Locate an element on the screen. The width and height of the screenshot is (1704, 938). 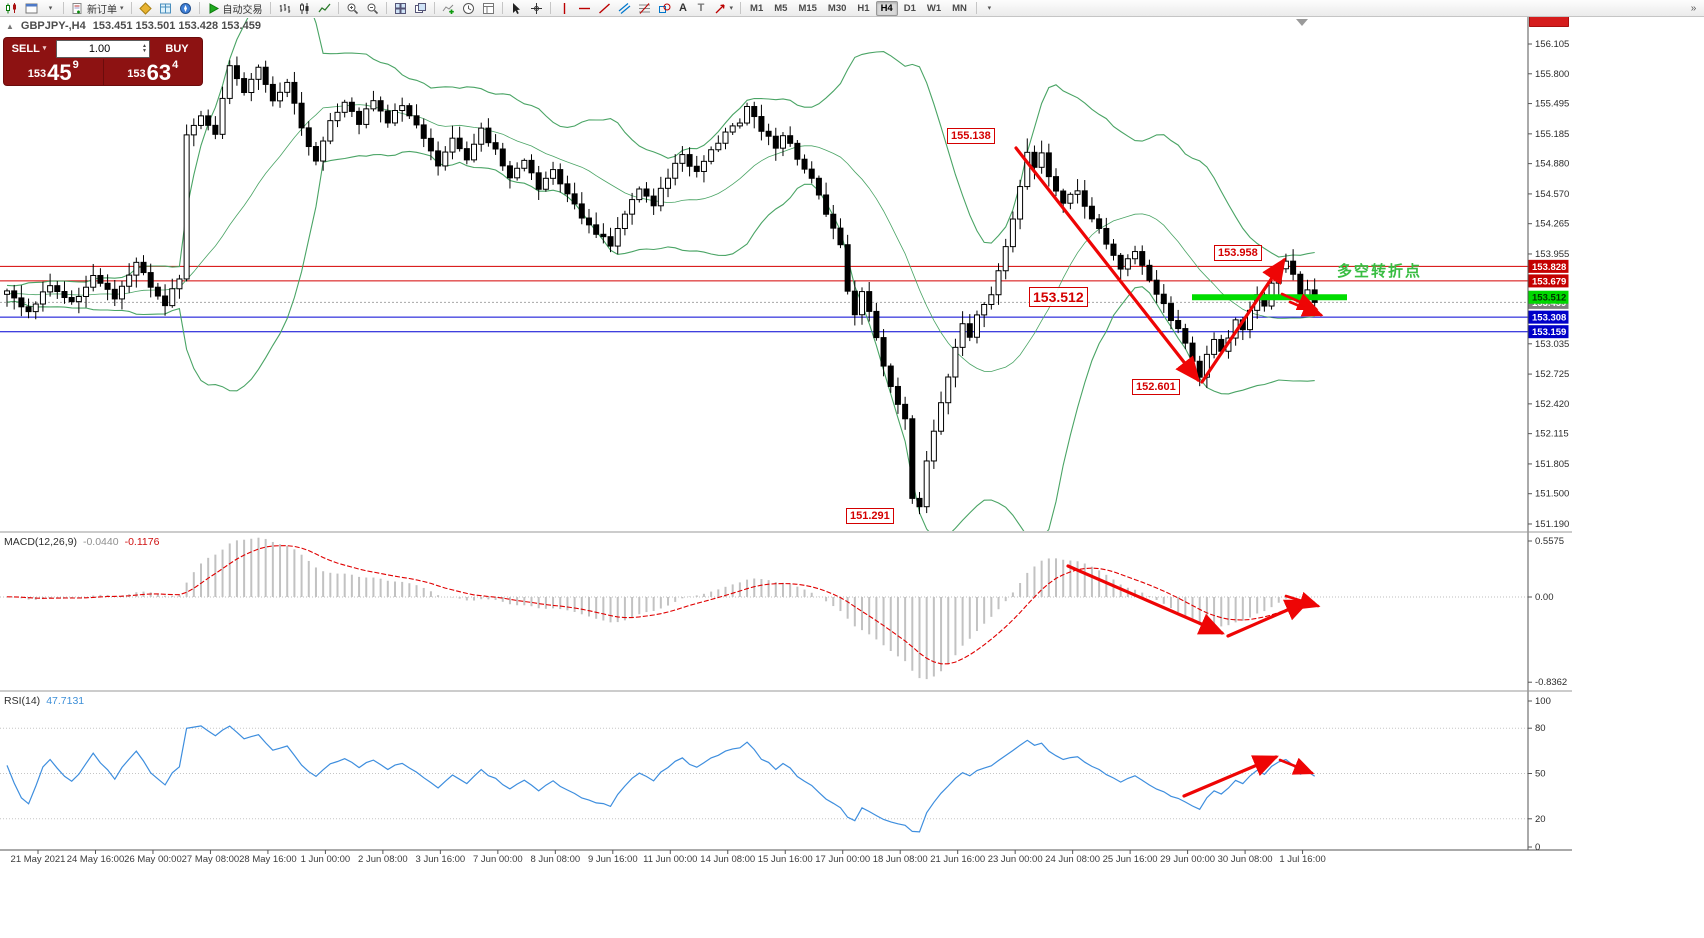
zoom-in-button is located at coordinates (352, 8).